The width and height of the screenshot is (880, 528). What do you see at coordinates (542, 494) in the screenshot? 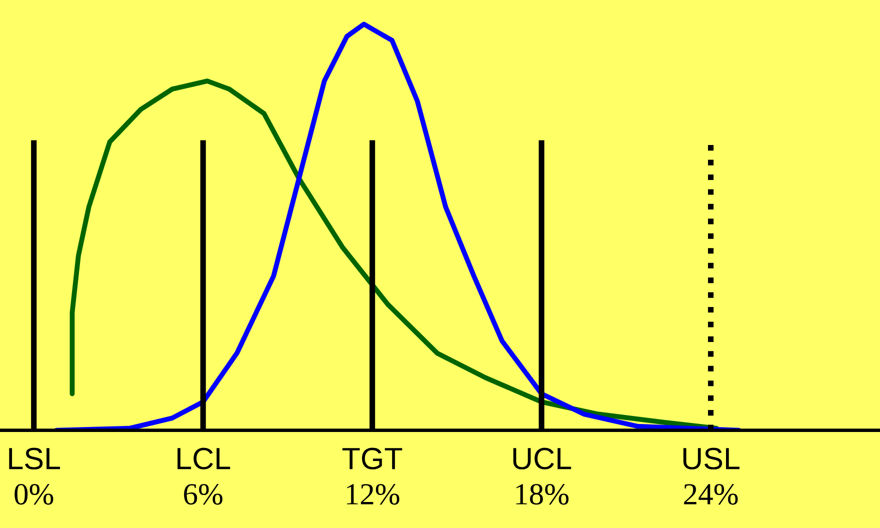
I see `x-tick-label: 18%` at bounding box center [542, 494].